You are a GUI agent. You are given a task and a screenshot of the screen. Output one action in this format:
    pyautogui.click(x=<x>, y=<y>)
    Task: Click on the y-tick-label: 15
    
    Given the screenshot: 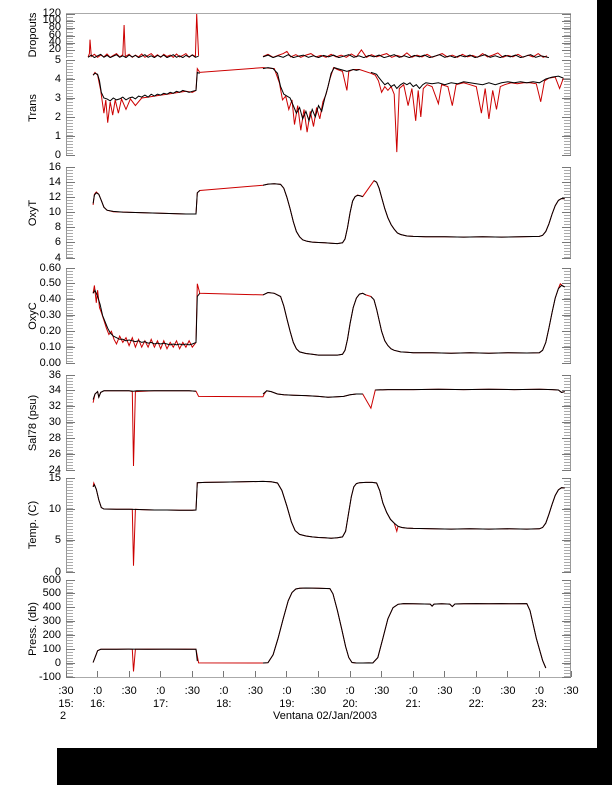 What is the action you would take?
    pyautogui.click(x=54, y=477)
    